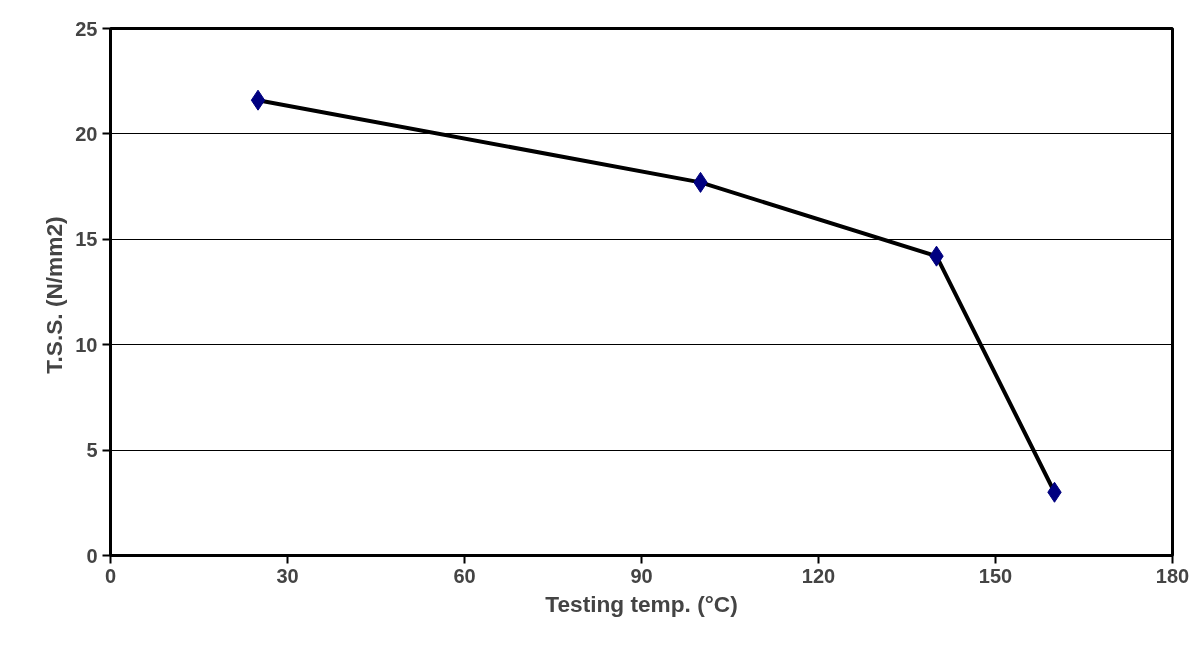 This screenshot has height=660, width=1204. What do you see at coordinates (54, 295) in the screenshot?
I see `y-axis-title: T.S.S. (N/mm2)` at bounding box center [54, 295].